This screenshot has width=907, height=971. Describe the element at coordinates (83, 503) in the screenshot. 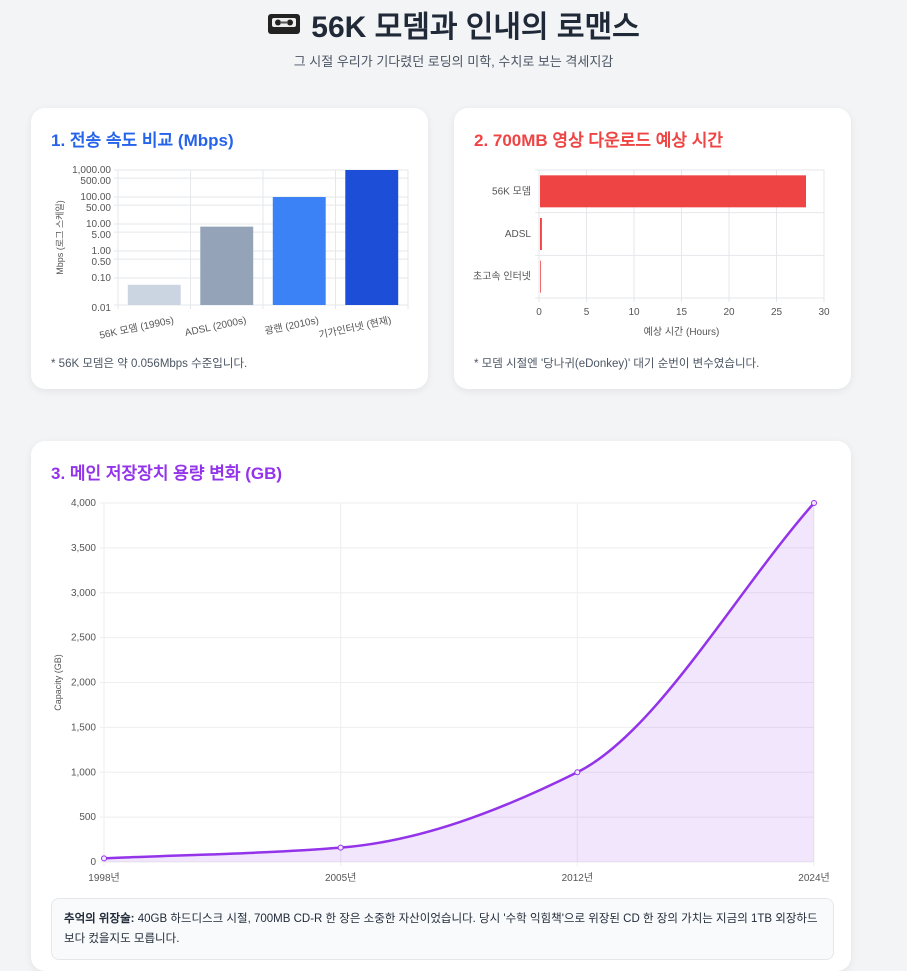

I see `y-tick-label: 4,000` at that location.